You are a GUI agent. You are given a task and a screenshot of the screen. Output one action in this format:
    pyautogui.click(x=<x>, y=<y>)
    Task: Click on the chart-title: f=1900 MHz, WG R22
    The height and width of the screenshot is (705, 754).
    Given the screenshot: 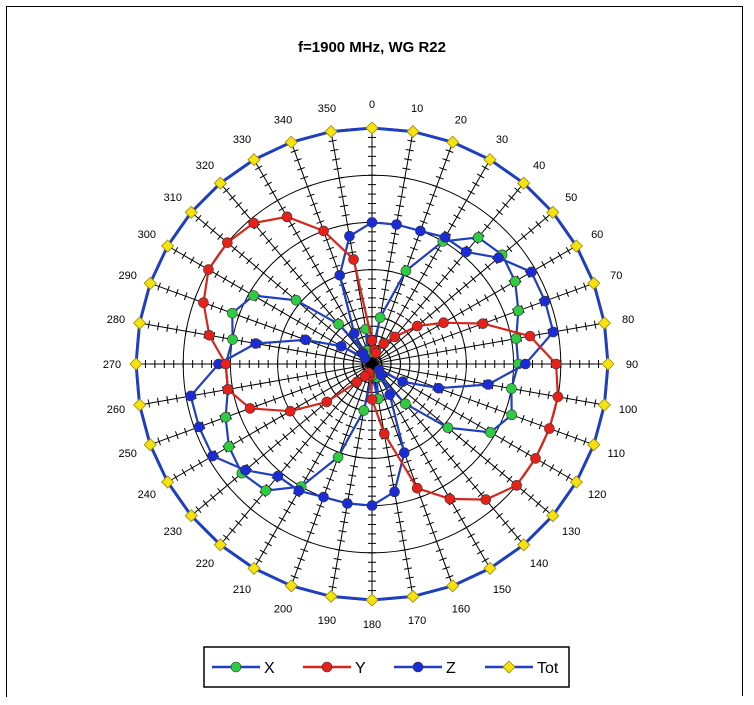 What is the action you would take?
    pyautogui.click(x=372, y=47)
    